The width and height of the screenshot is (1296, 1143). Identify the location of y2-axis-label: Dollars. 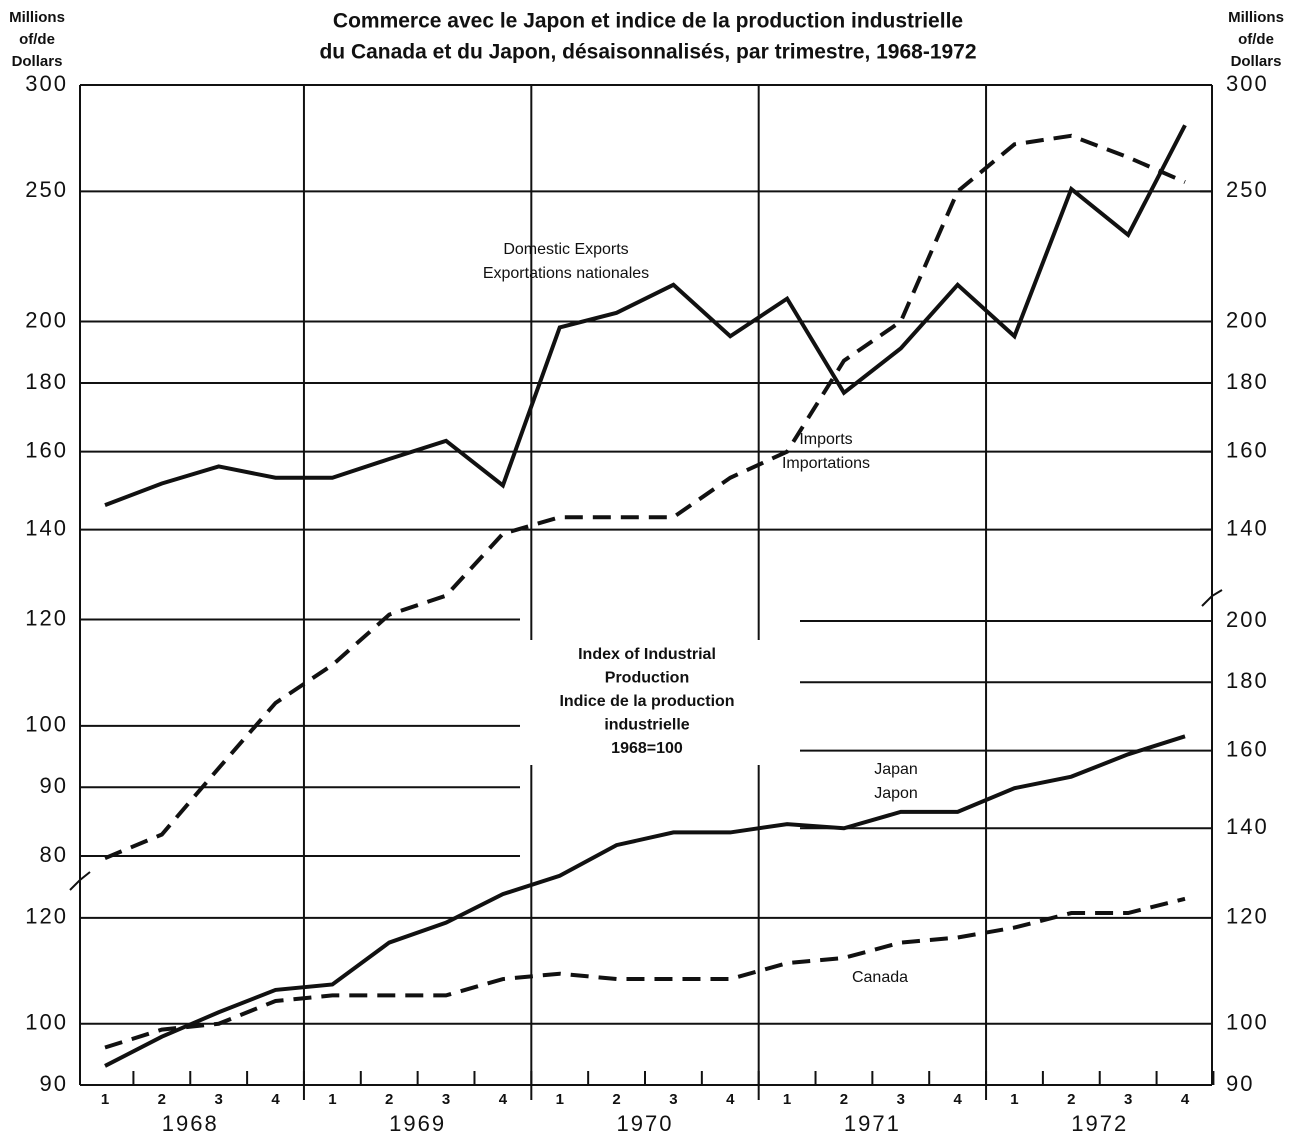
(1256, 61).